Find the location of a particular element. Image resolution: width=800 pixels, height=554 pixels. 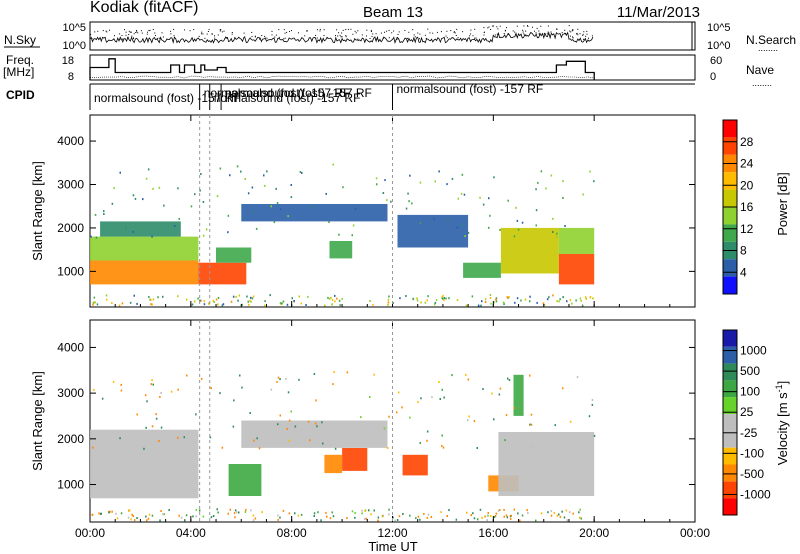

x-tick-label: 12:00 is located at coordinates (392, 533).